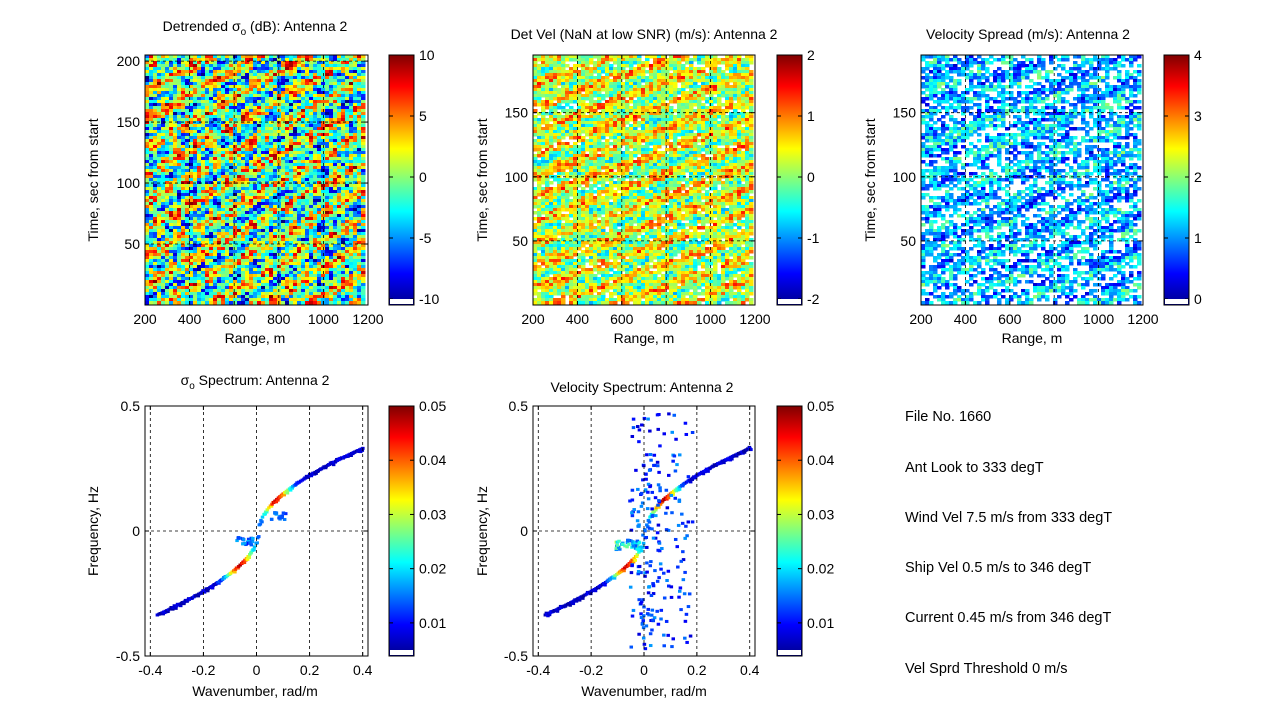 Image resolution: width=1280 pixels, height=720 pixels. I want to click on colorbar-nan-strip, so click(401, 301).